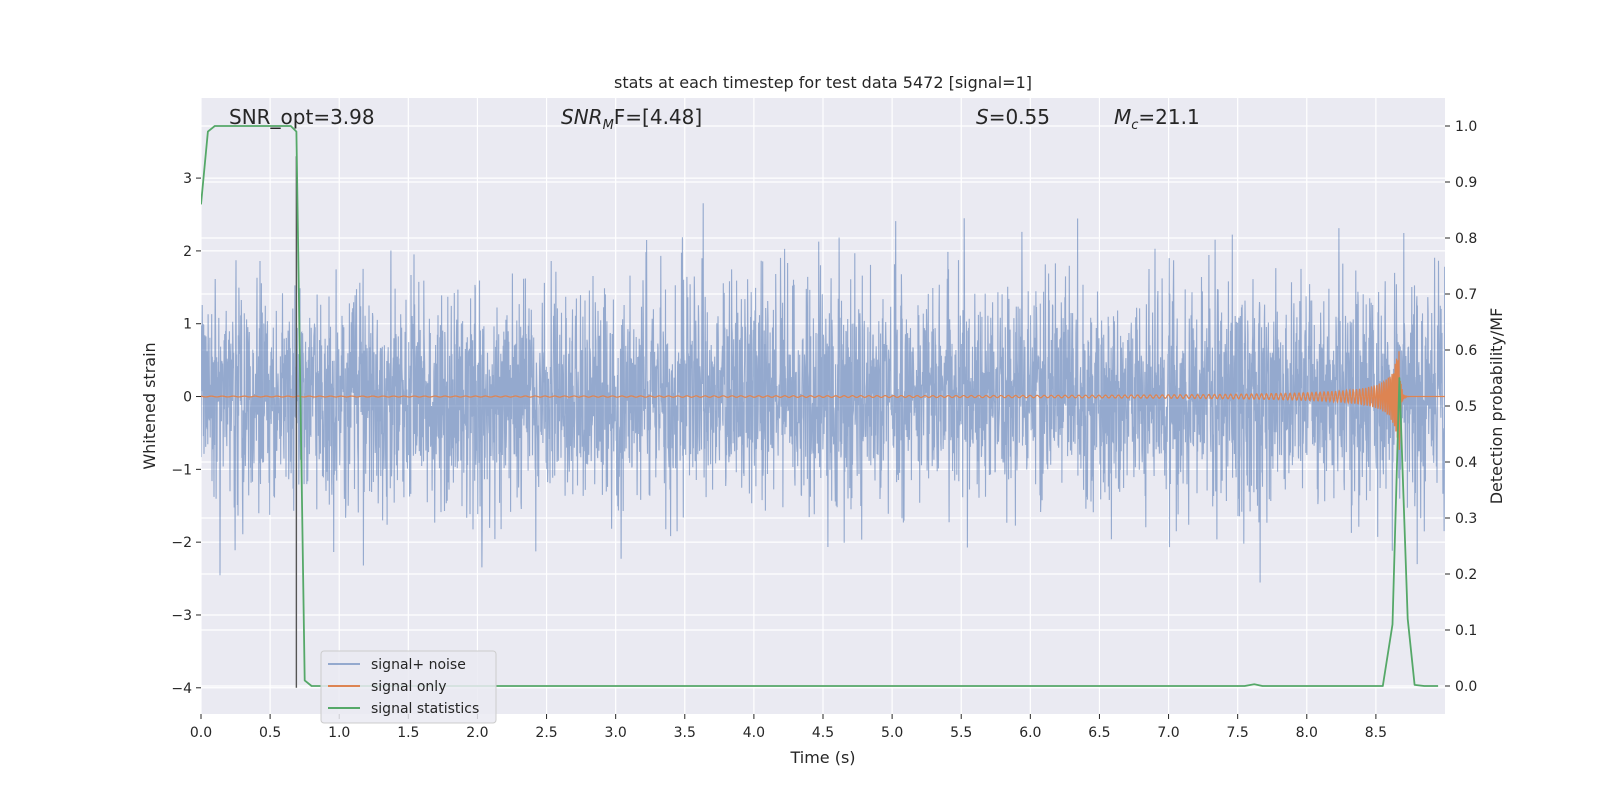 This screenshot has width=1600, height=800. Describe the element at coordinates (181, 616) in the screenshot. I see `y-tick-label: −3` at that location.